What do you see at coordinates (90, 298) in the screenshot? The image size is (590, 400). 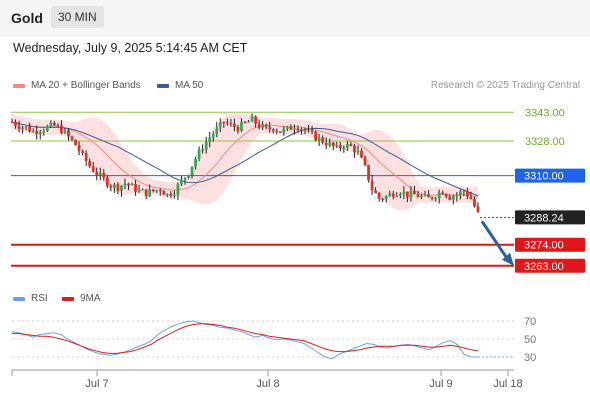 I see `legend-rsi-ma-label: 9MA` at bounding box center [90, 298].